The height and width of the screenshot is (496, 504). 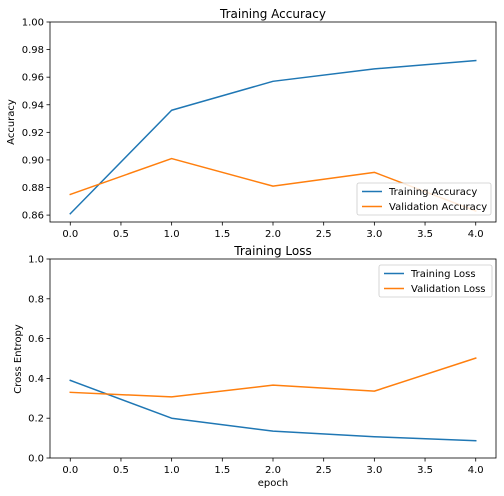 What do you see at coordinates (222, 470) in the screenshot?
I see `loss-x-tick-label-3: 1.5` at bounding box center [222, 470].